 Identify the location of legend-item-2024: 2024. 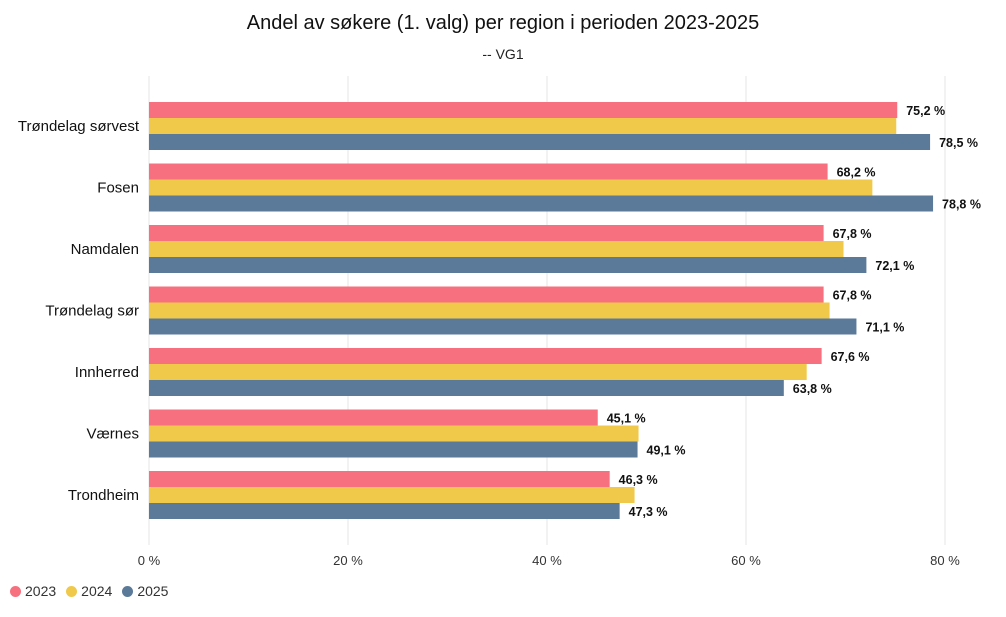
(89, 591).